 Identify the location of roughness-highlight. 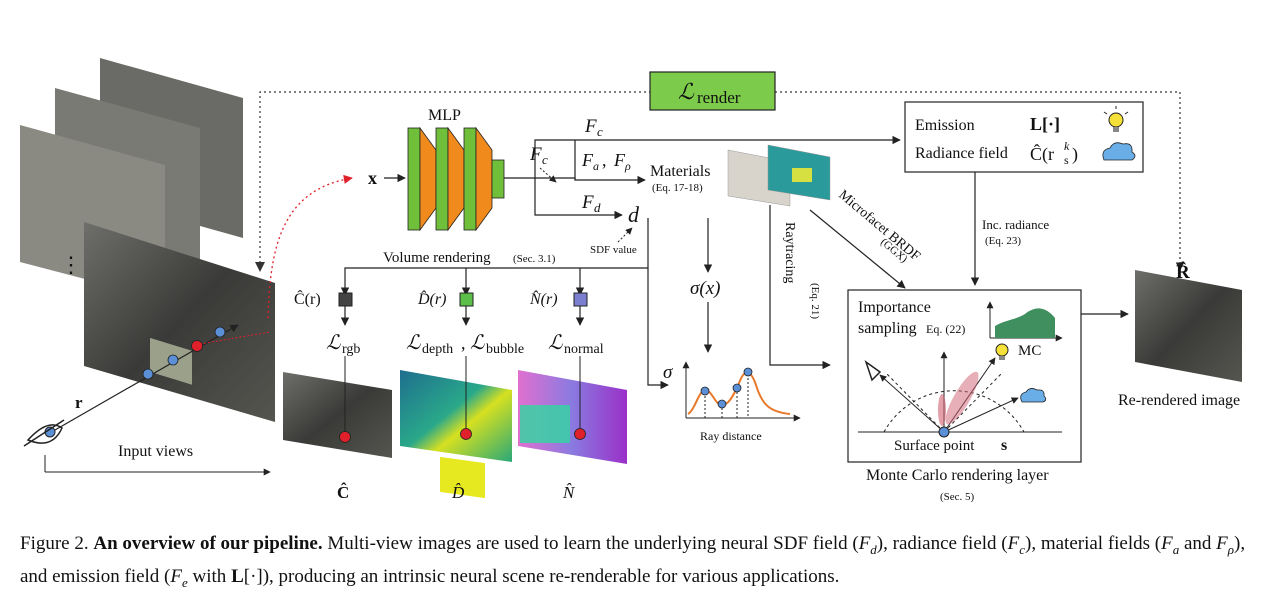
(802, 175).